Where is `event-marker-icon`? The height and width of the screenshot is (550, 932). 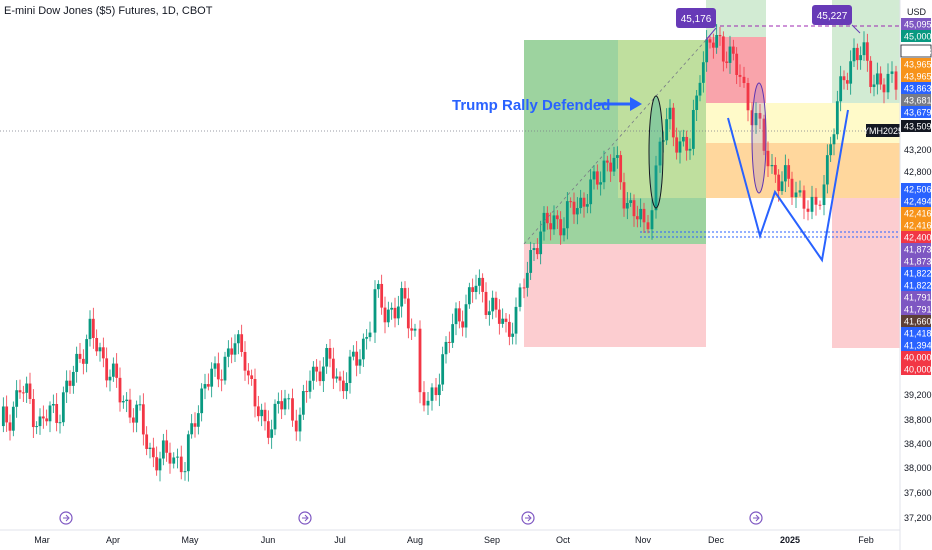
event-marker-icon is located at coordinates (66, 518).